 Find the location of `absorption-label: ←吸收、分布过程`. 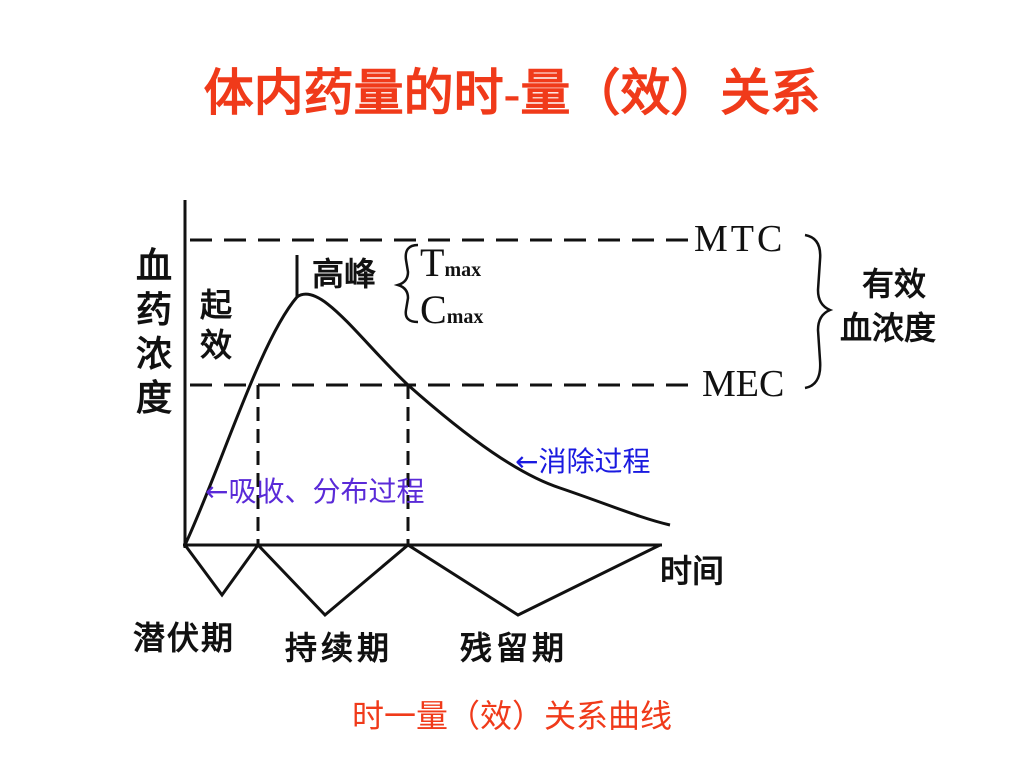

absorption-label: ←吸收、分布过程 is located at coordinates (315, 491).